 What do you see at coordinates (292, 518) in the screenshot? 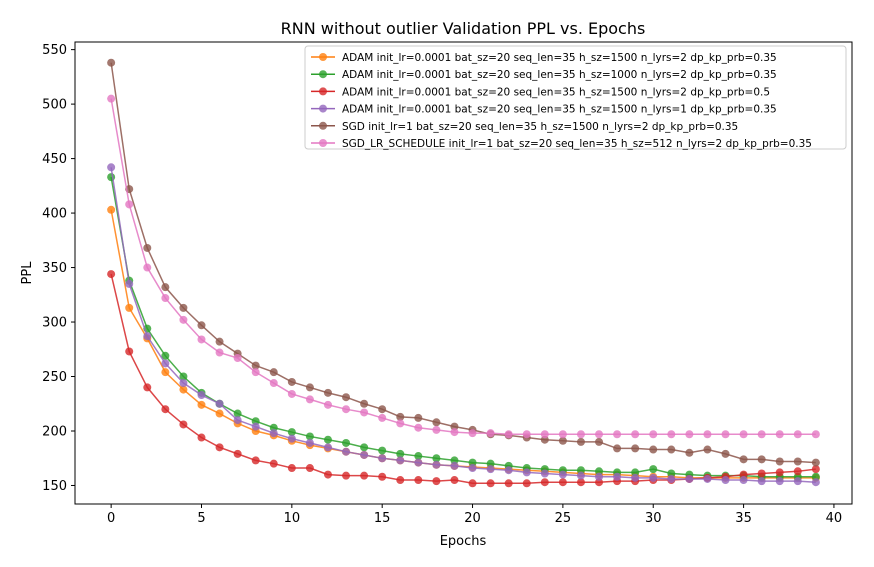
I see `x-tick-label: 10` at bounding box center [292, 518].